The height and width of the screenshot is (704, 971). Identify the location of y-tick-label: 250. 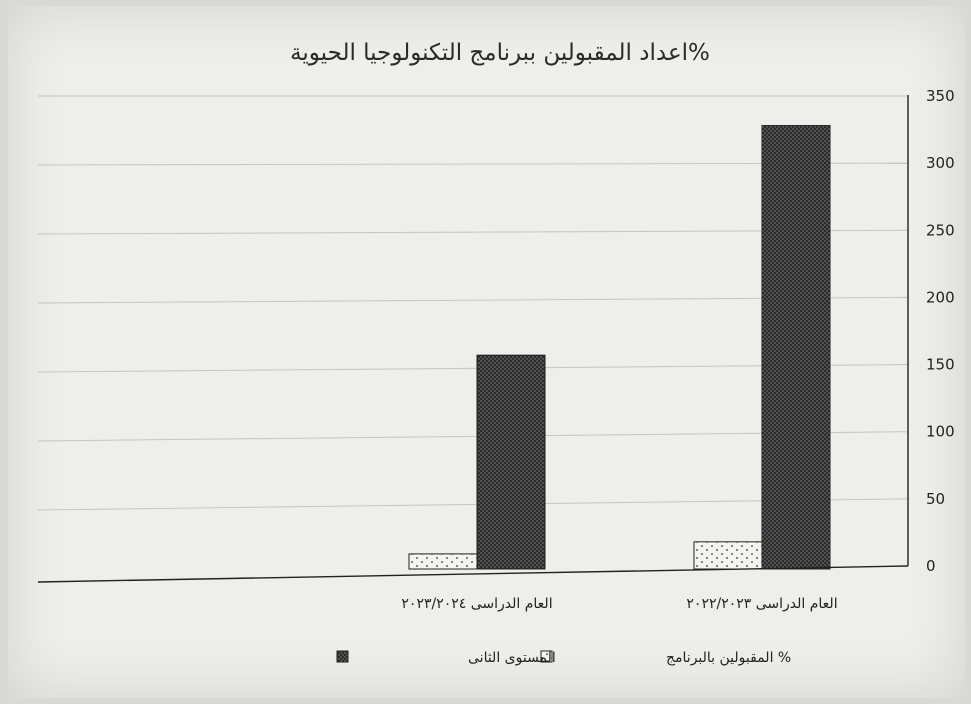
(940, 230).